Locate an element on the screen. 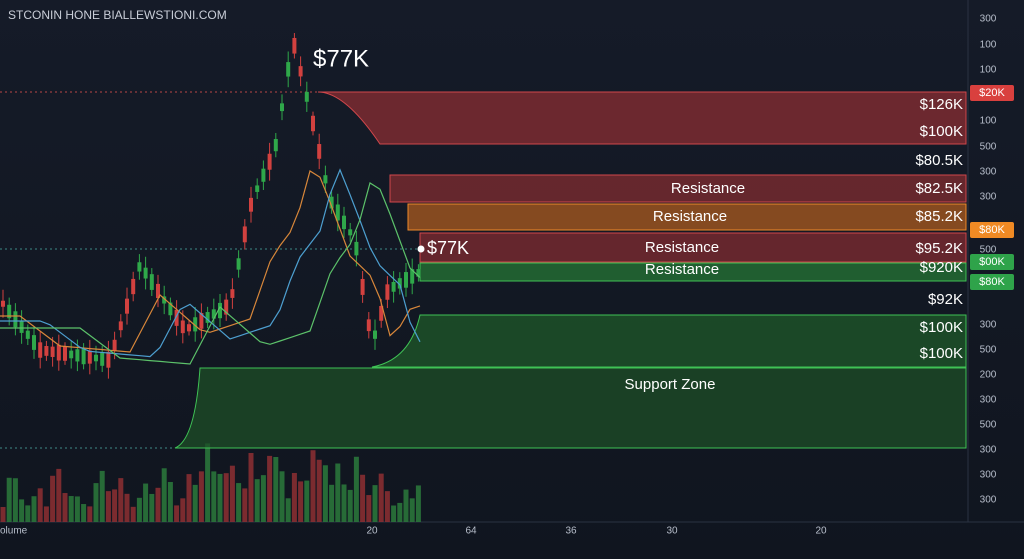 The height and width of the screenshot is (559, 1024). volume-bars is located at coordinates (210, 482).